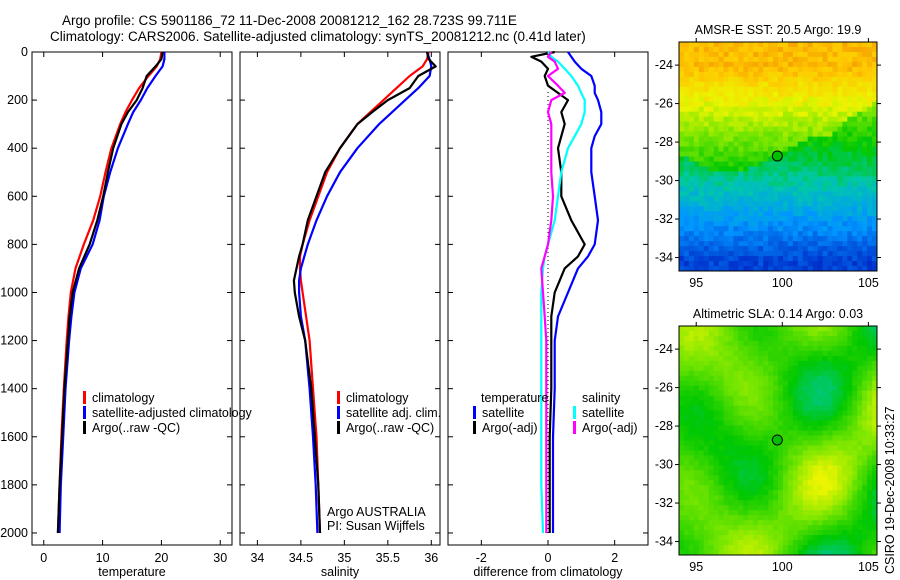  I want to click on argo-location-marker, so click(777, 156).